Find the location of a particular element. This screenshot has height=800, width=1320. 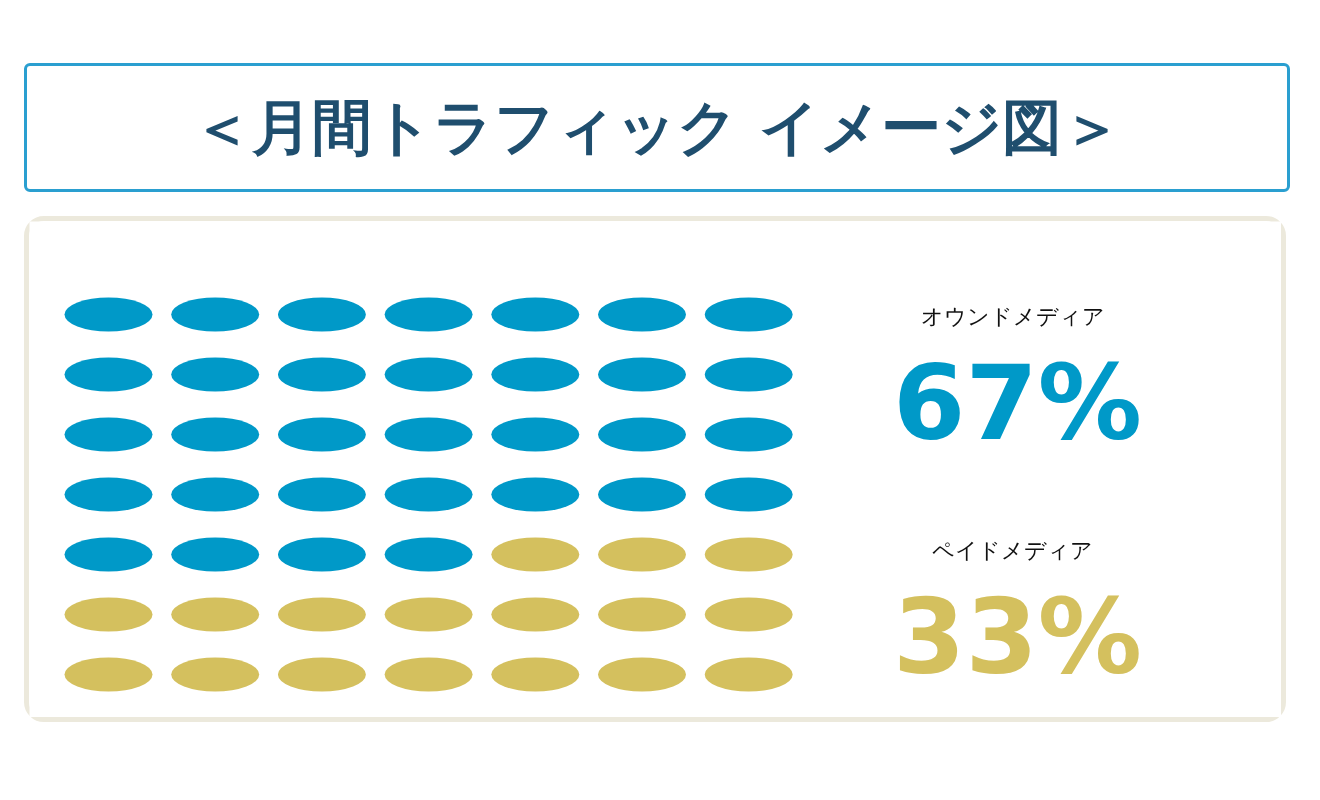

text: ＜月間トラフィック イメージ図＞ is located at coordinates (657, 127).